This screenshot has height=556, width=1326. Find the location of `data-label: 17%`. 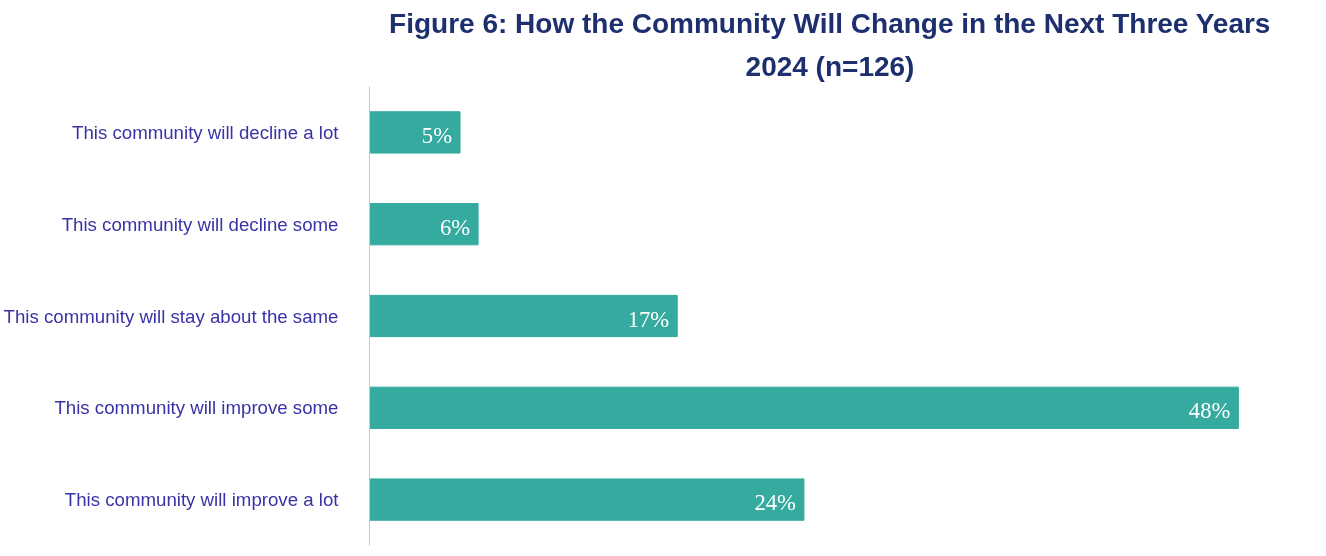

data-label: 17% is located at coordinates (648, 319).